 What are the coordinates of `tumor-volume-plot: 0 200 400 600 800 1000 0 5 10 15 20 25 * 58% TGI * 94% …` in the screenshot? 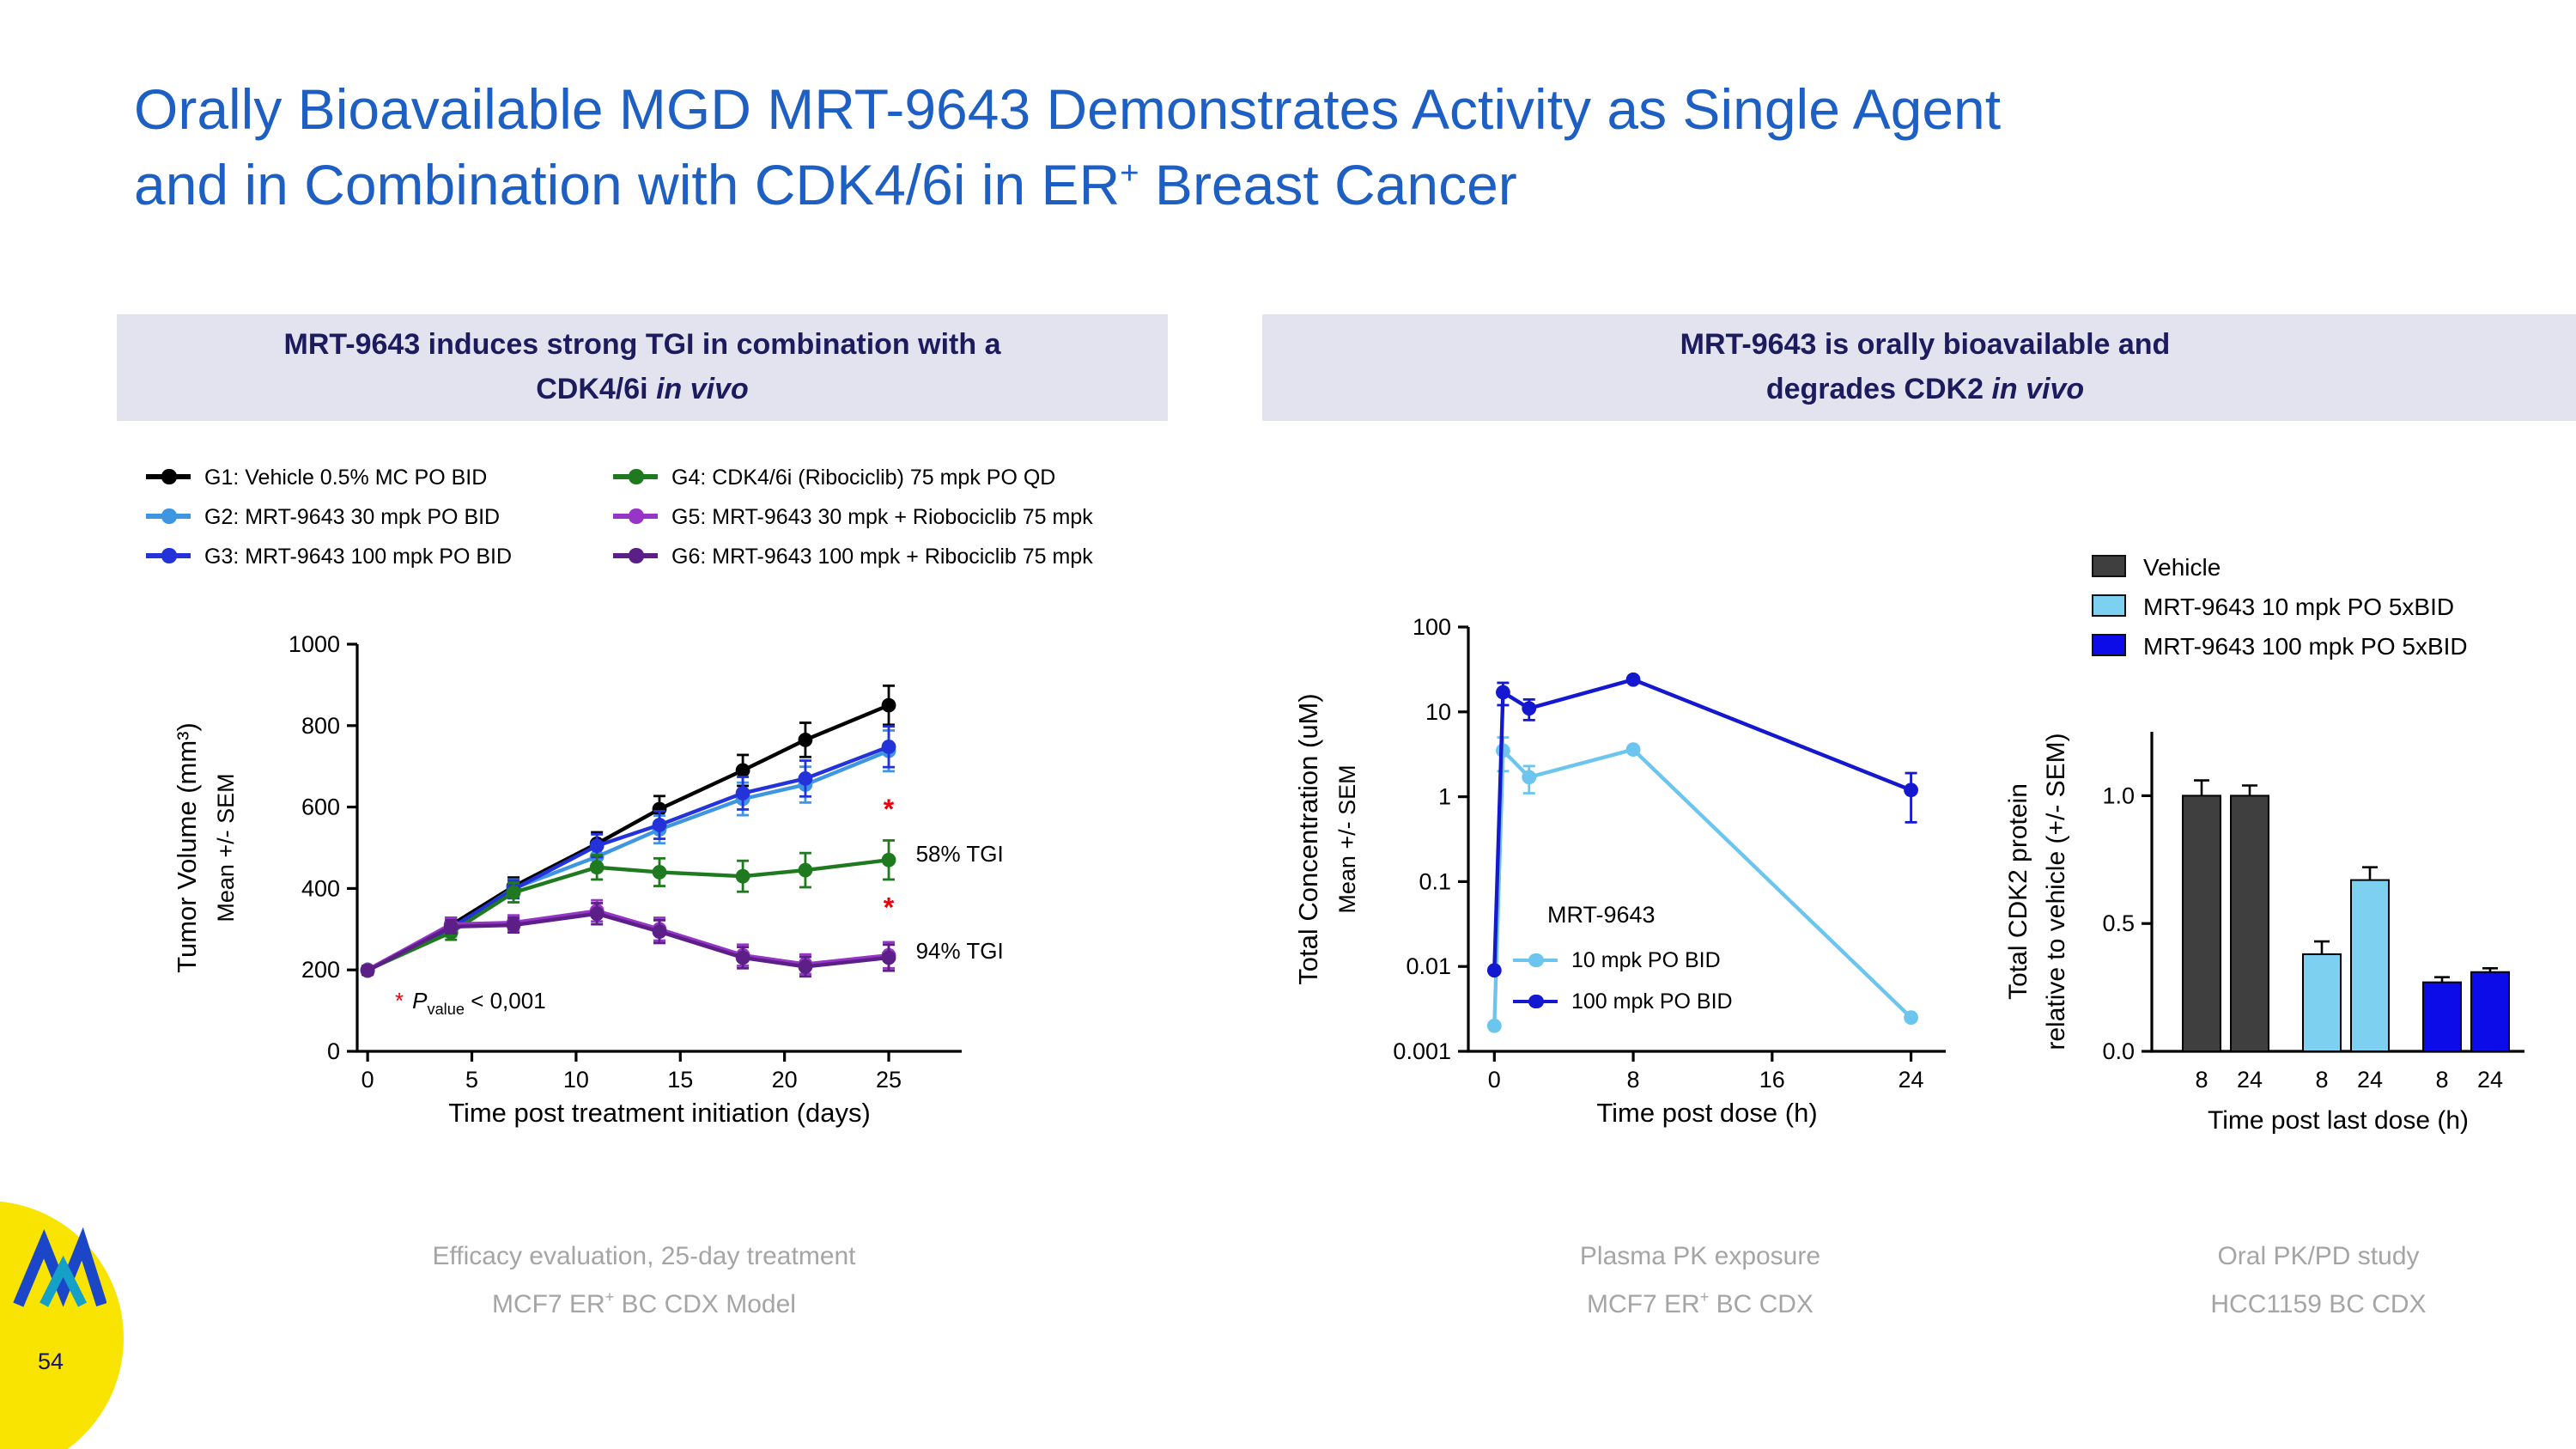 It's located at (588, 879).